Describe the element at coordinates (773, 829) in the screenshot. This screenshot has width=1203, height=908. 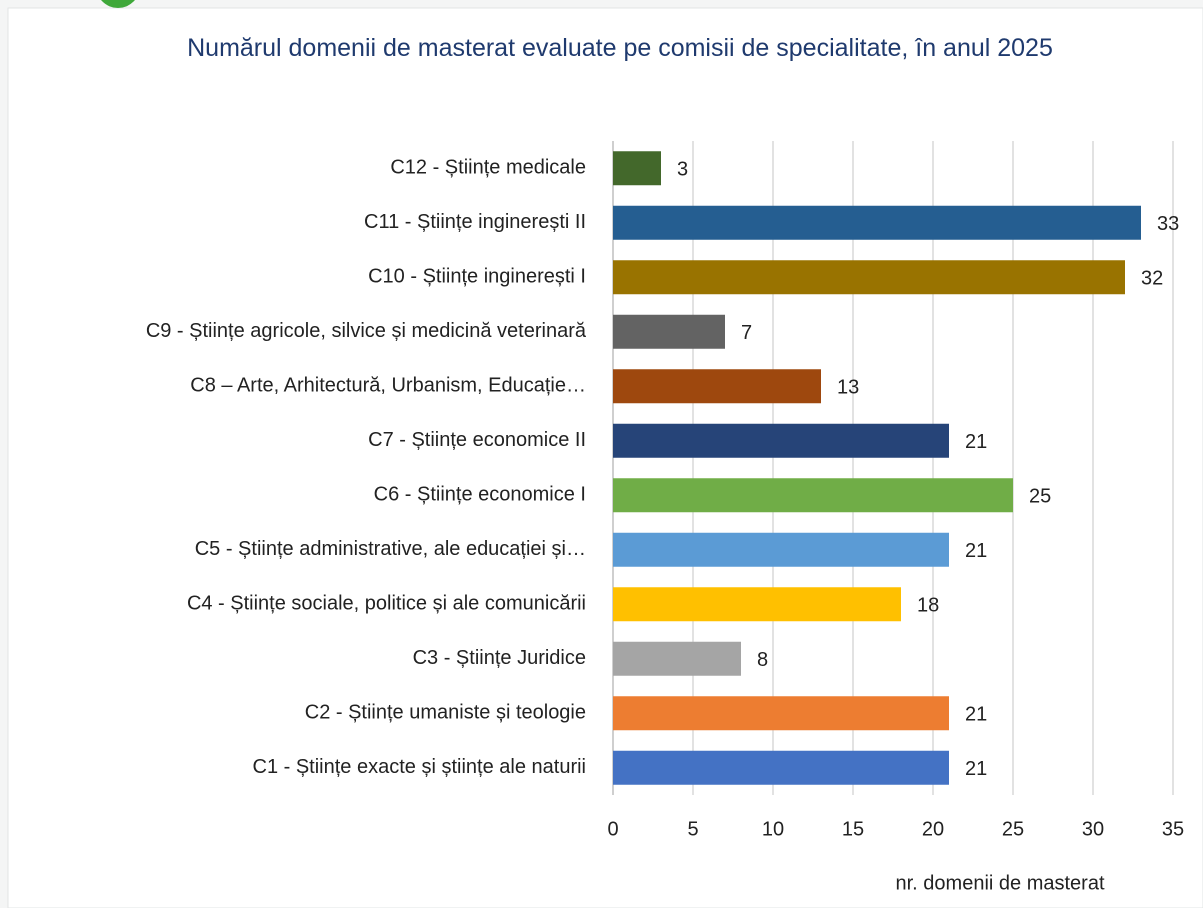
I see `x-tick-label: 10` at that location.